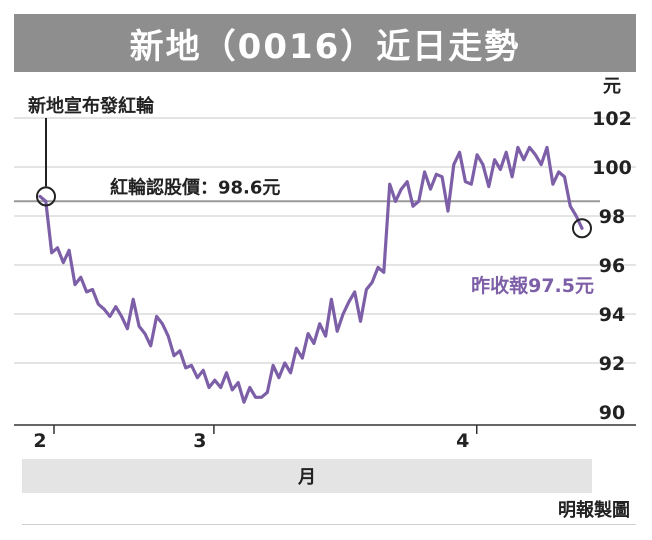 This screenshot has height=540, width=652. I want to click on y-tick-label: 102, so click(612, 119).